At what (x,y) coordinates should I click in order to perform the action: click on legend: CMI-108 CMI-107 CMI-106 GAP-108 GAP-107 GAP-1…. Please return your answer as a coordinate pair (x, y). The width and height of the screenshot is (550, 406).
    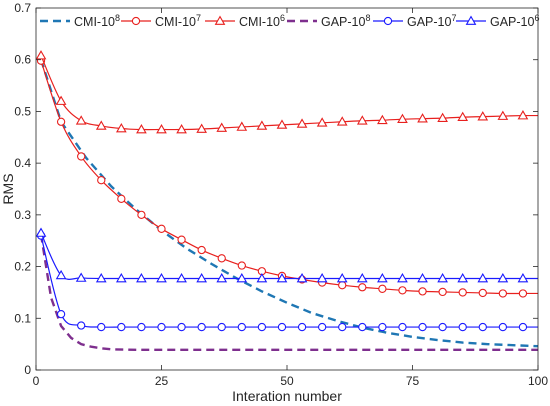
    Looking at the image, I should click on (289, 21).